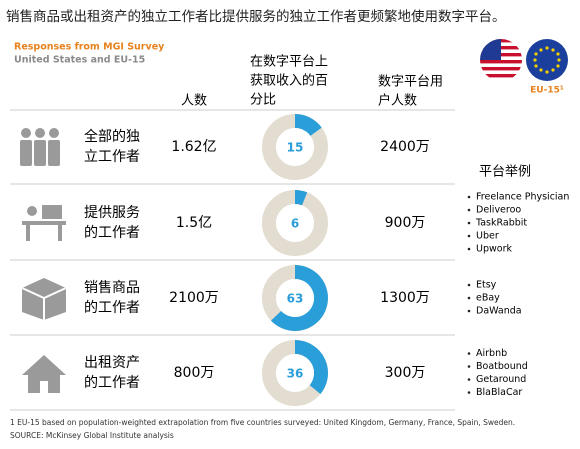 This screenshot has width=580, height=449. I want to click on title: 销售商品或出租资产的独立工作者比提供服务的独立工作者更频繁地使用数字平台。, so click(256, 16).